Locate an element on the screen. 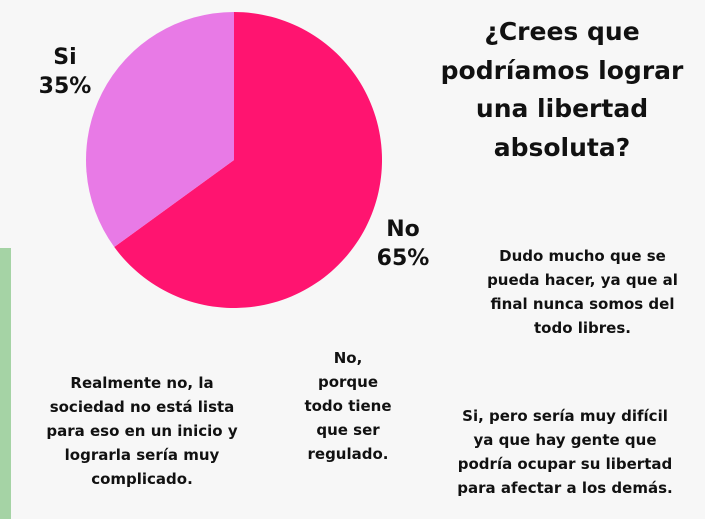  comment-line: Si, pero sería muy difícil is located at coordinates (565, 416).